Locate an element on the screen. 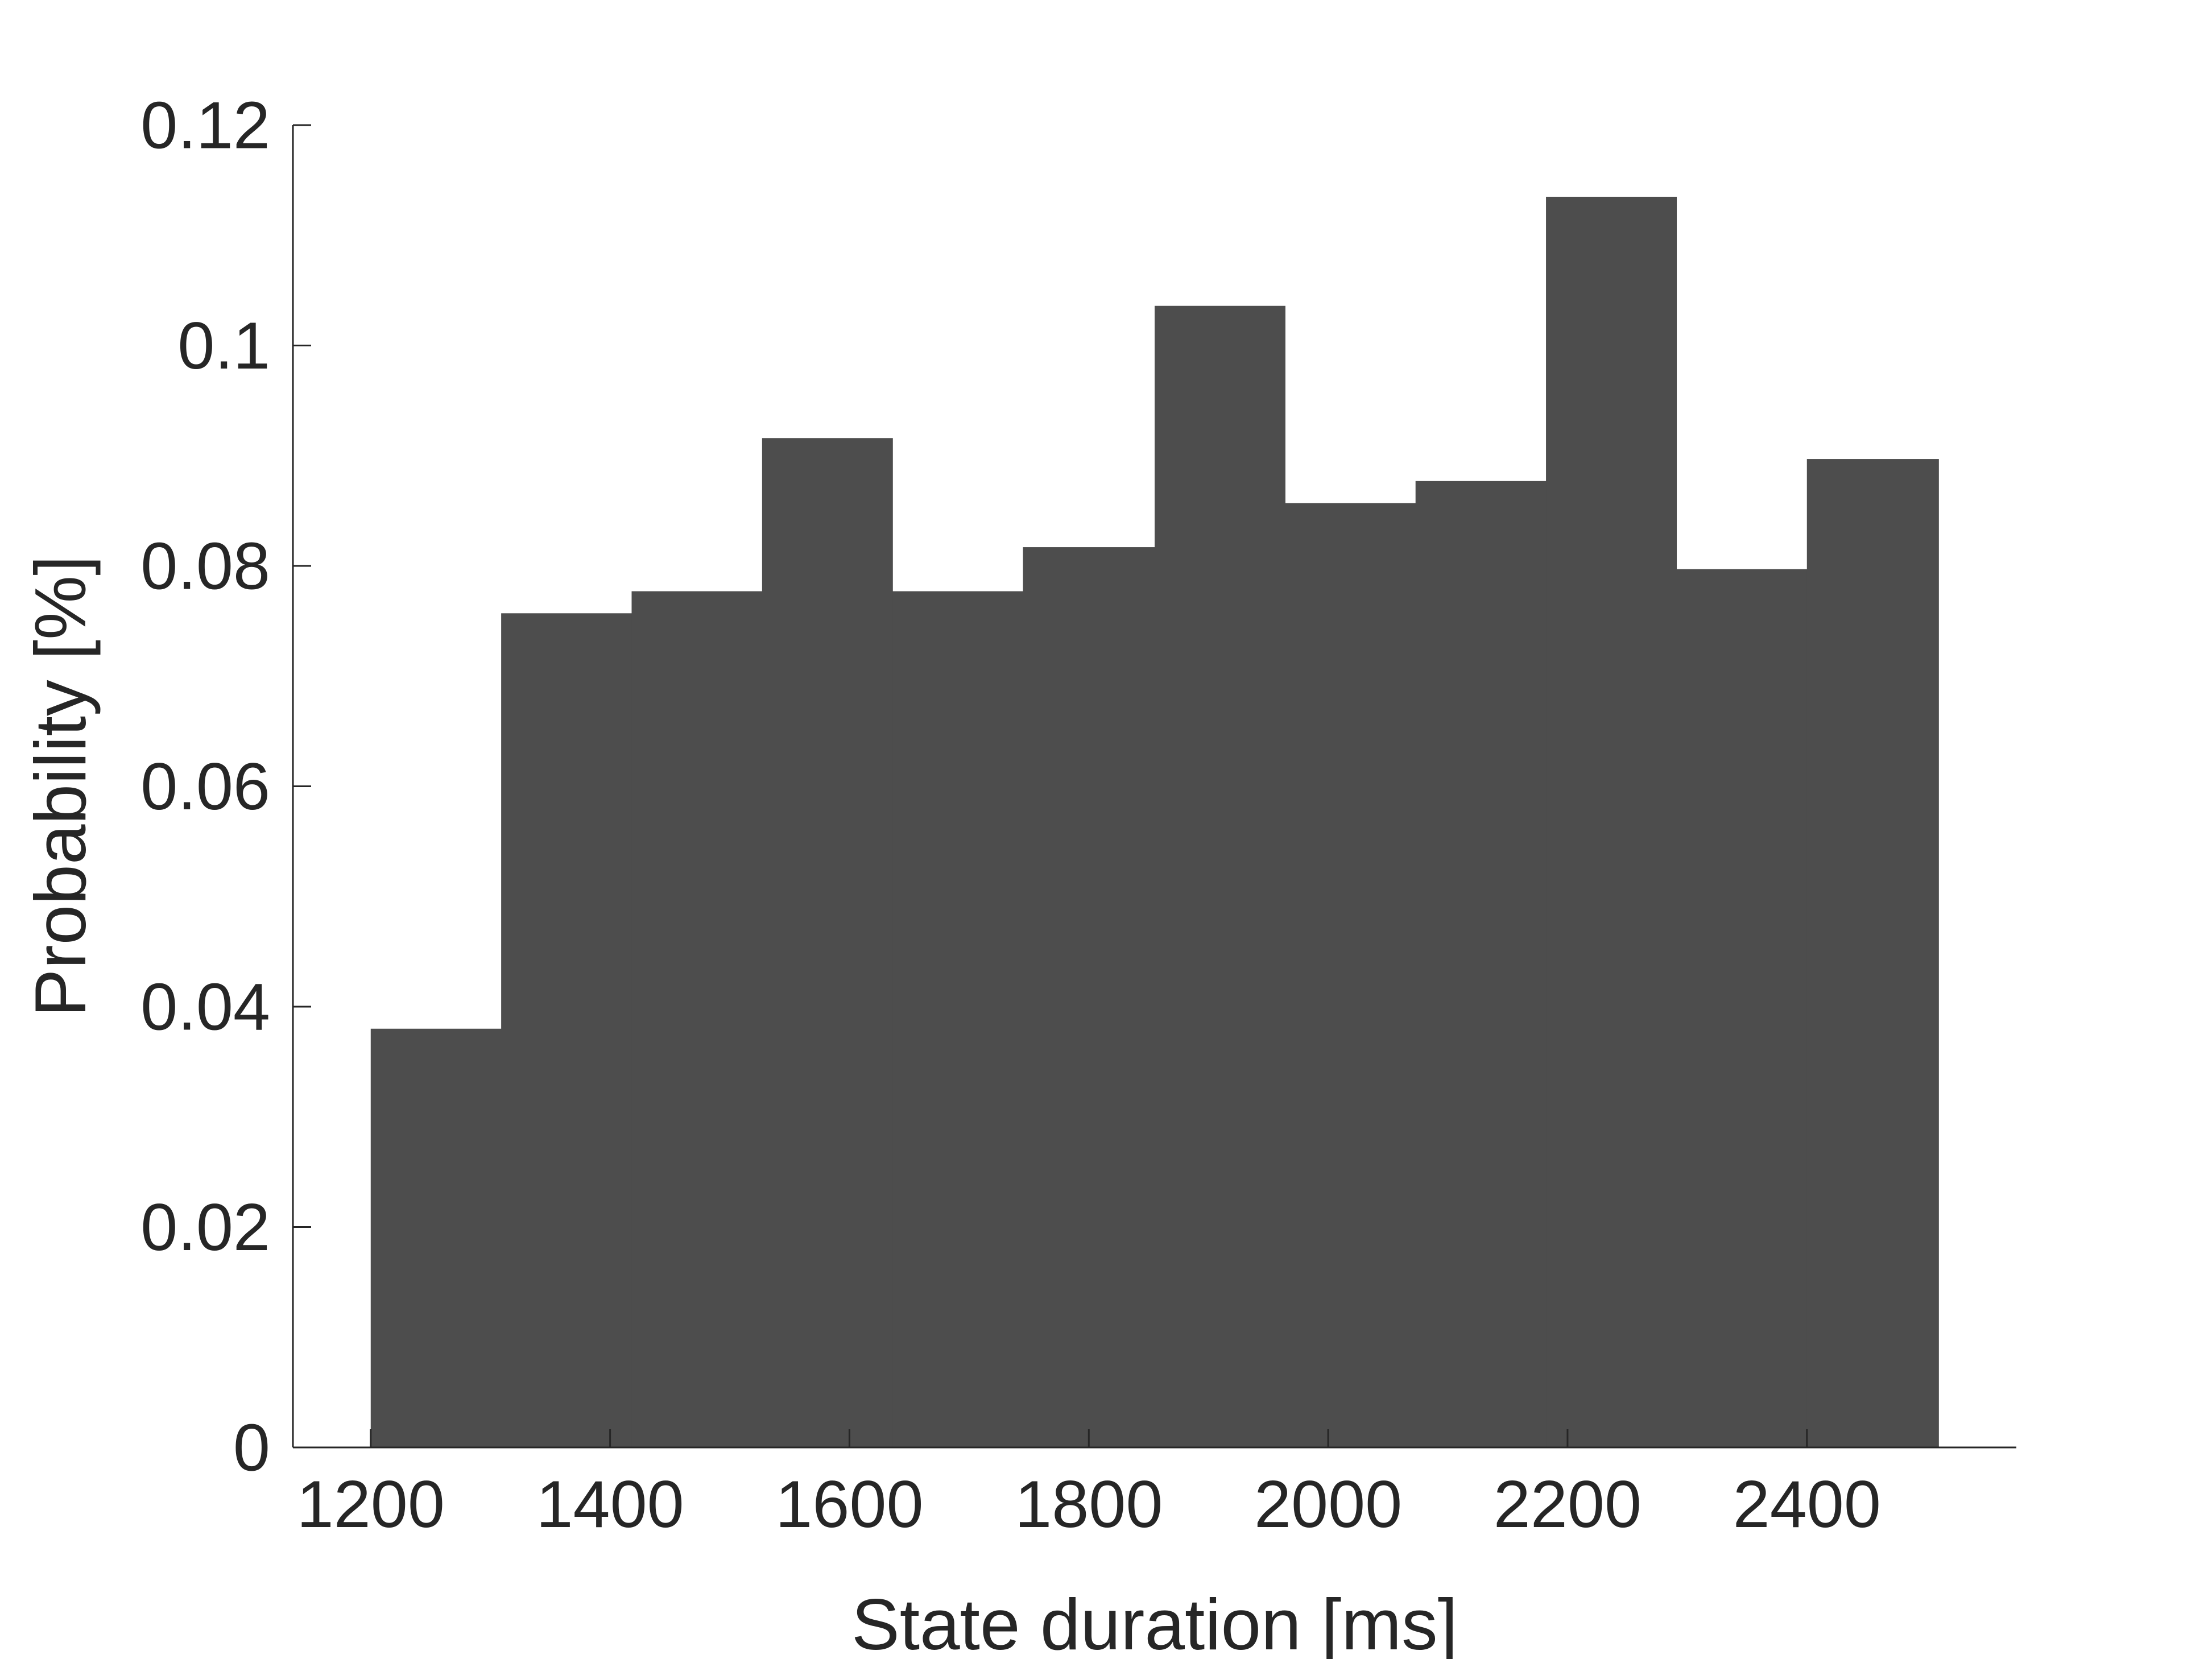 This screenshot has width=2212, height=1659. y-ticks: 0 0.02 0.04 0.06 0.08 0.1 0.12 is located at coordinates (225, 787).